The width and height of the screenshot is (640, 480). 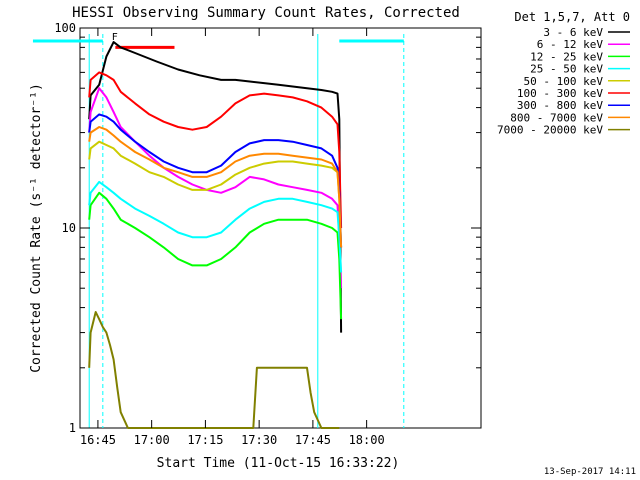 I want to click on legend-label-5: 100 - 300 keV, so click(x=560, y=93).